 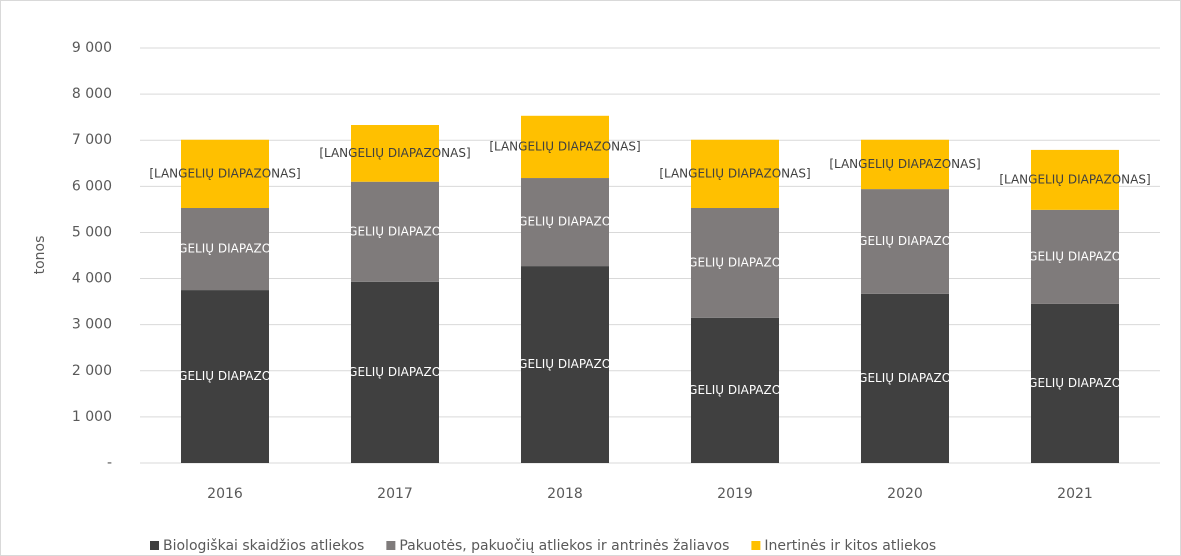 What do you see at coordinates (395, 494) in the screenshot?
I see `x-tick-label: 2017` at bounding box center [395, 494].